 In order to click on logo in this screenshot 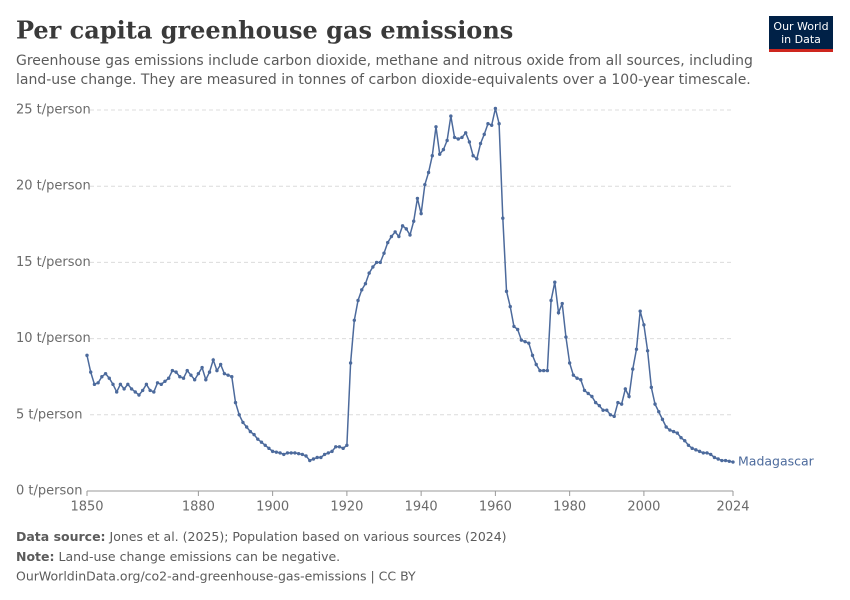, I will do `click(801, 33)`.